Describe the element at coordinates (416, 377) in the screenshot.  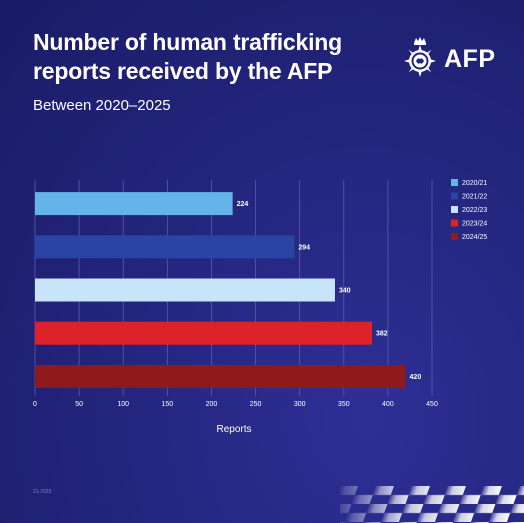
I see `data-label: 420` at that location.